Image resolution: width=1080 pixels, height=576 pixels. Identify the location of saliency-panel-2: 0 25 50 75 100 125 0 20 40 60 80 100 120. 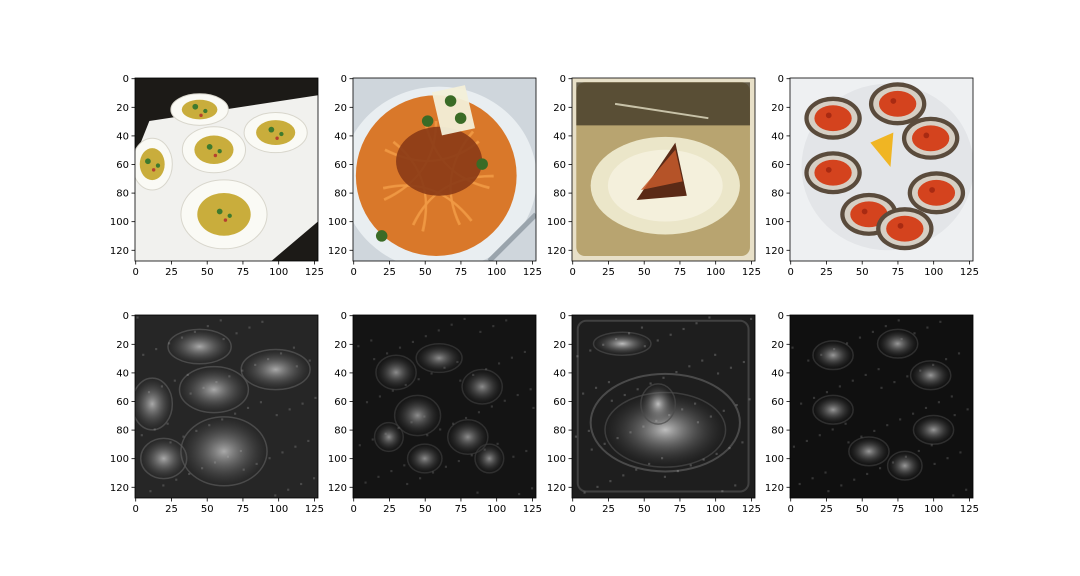
(435, 413).